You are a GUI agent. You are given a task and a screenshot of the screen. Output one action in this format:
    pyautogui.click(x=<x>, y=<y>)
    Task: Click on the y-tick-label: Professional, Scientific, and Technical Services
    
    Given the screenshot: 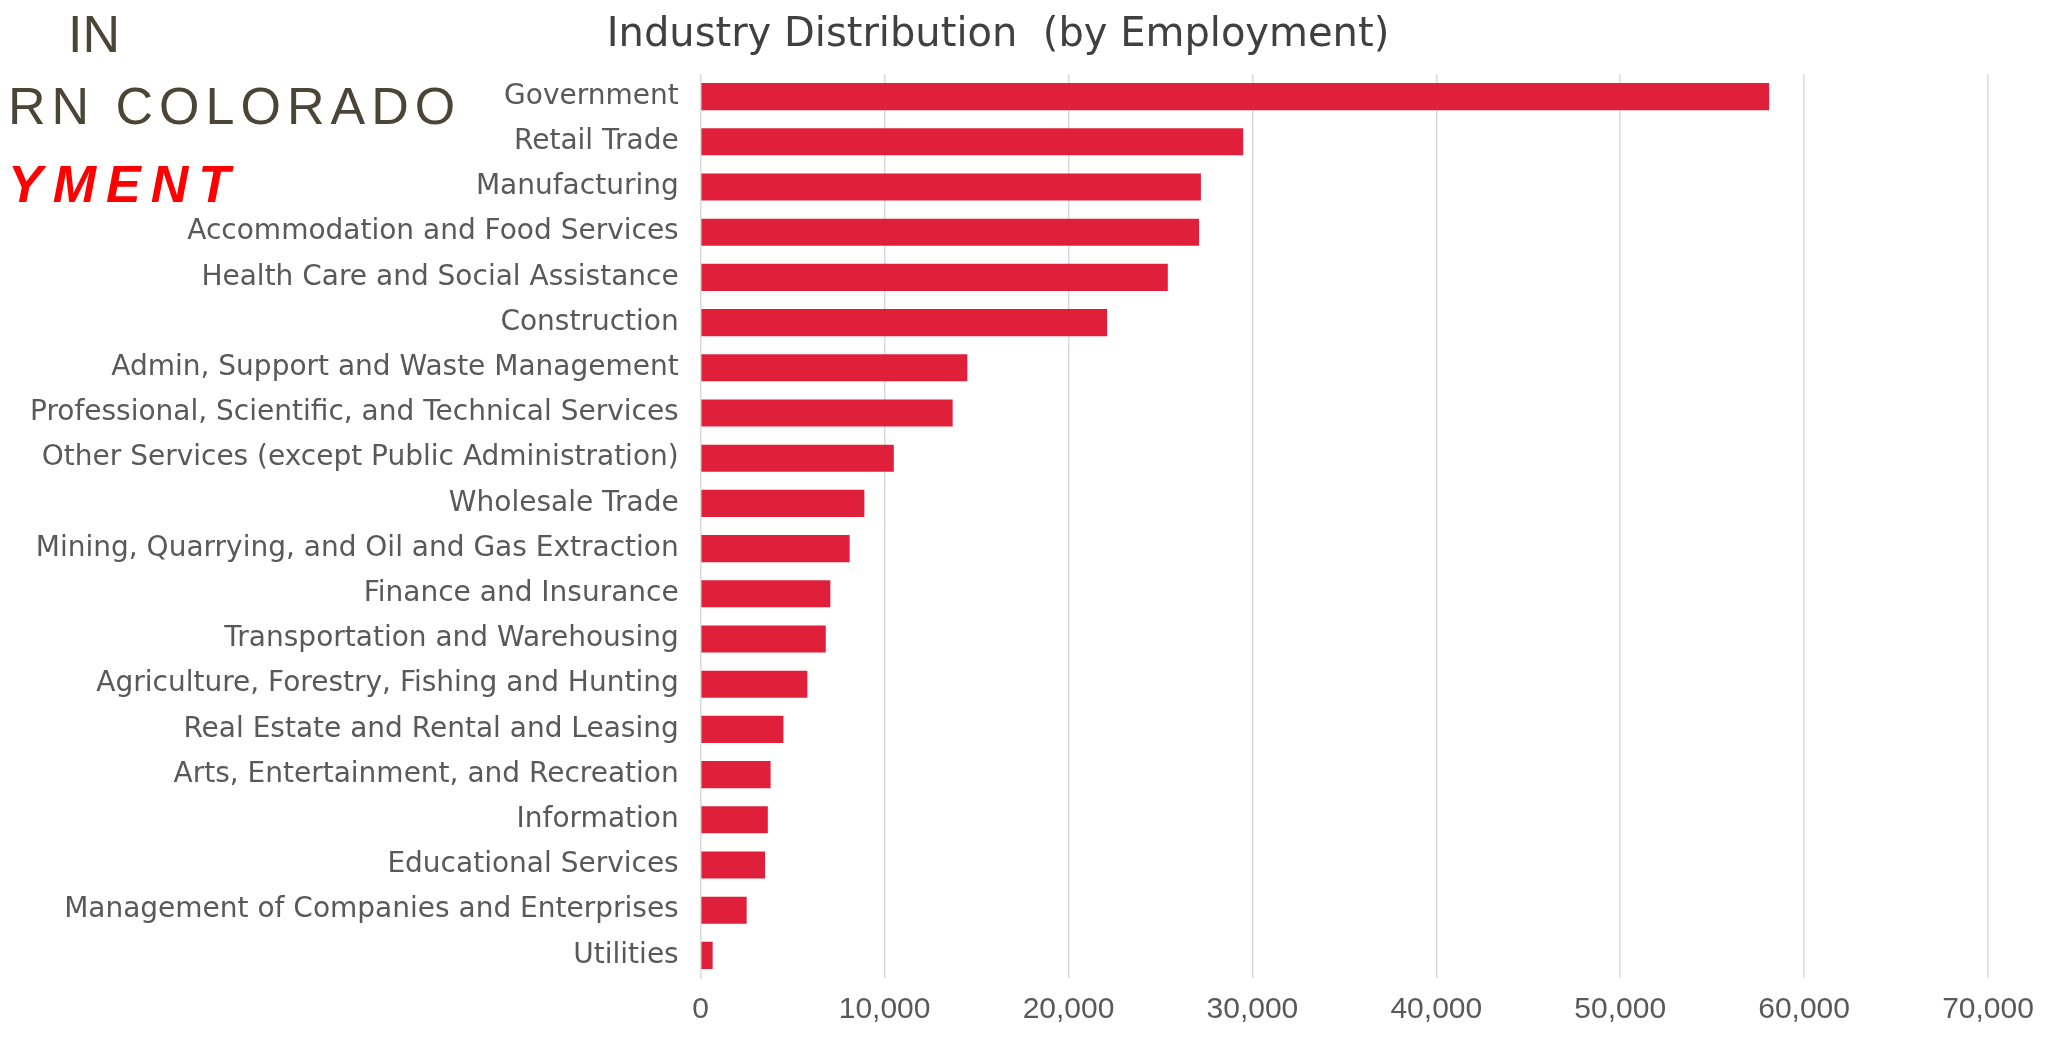 What is the action you would take?
    pyautogui.click(x=354, y=411)
    